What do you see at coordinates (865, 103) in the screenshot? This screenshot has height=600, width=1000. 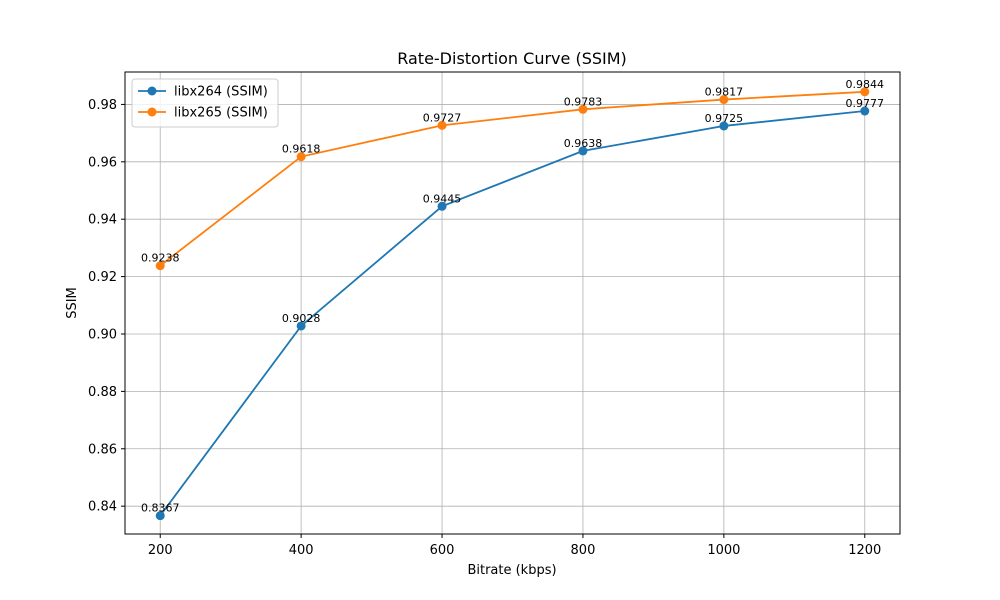 I see `data-label: 0.9777` at bounding box center [865, 103].